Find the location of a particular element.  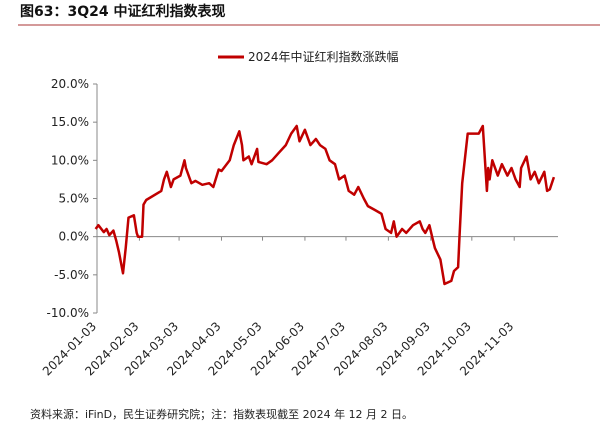

y-tick-label: -5.0% is located at coordinates (71, 275).